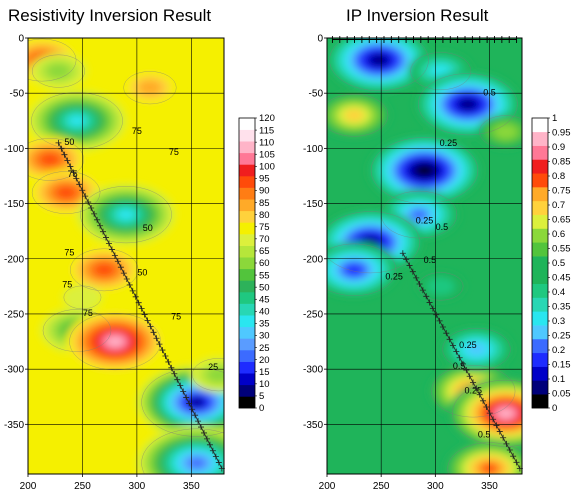 The image size is (584, 503). I want to click on left-colorbar-label: 100, so click(267, 167).